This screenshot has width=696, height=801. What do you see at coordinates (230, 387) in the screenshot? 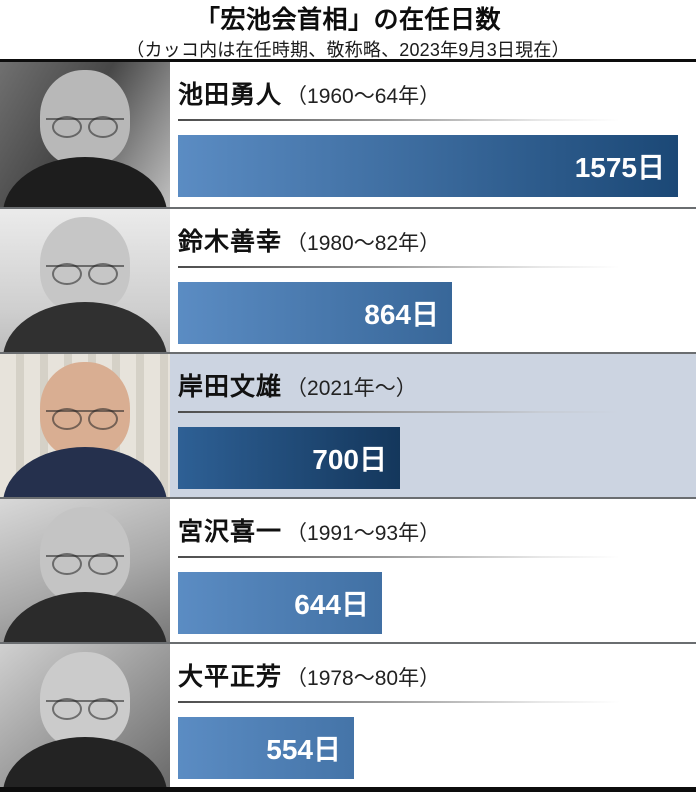
I see `pm-name: 岸田文雄` at bounding box center [230, 387].